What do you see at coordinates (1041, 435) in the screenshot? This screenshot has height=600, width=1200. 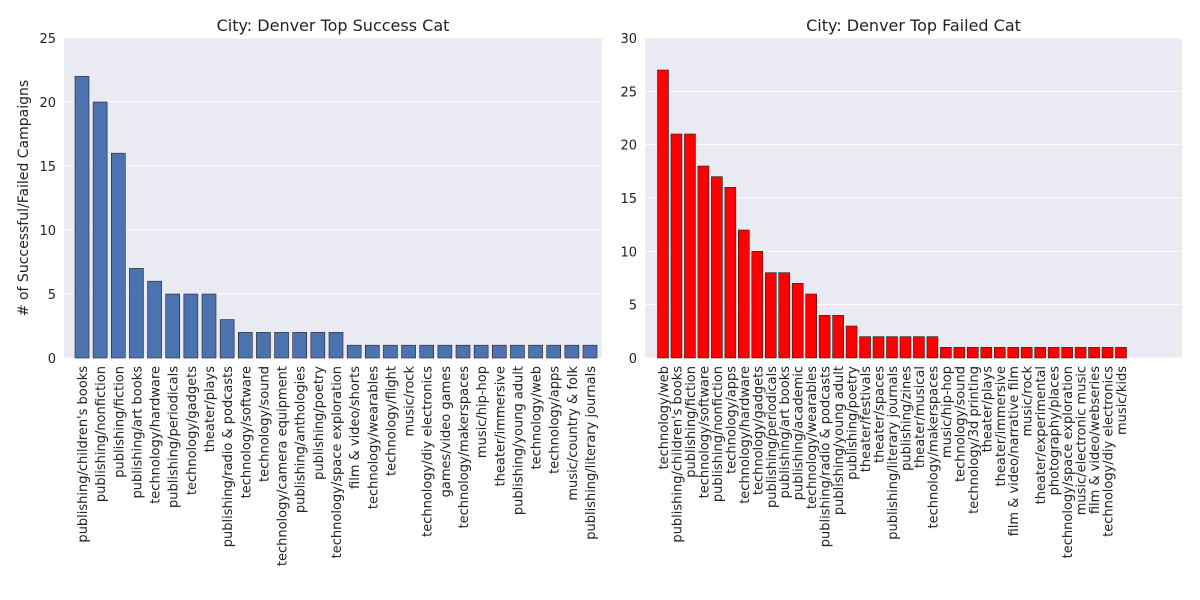 I see `failed-x-tick-label: theater/experimental` at bounding box center [1041, 435].